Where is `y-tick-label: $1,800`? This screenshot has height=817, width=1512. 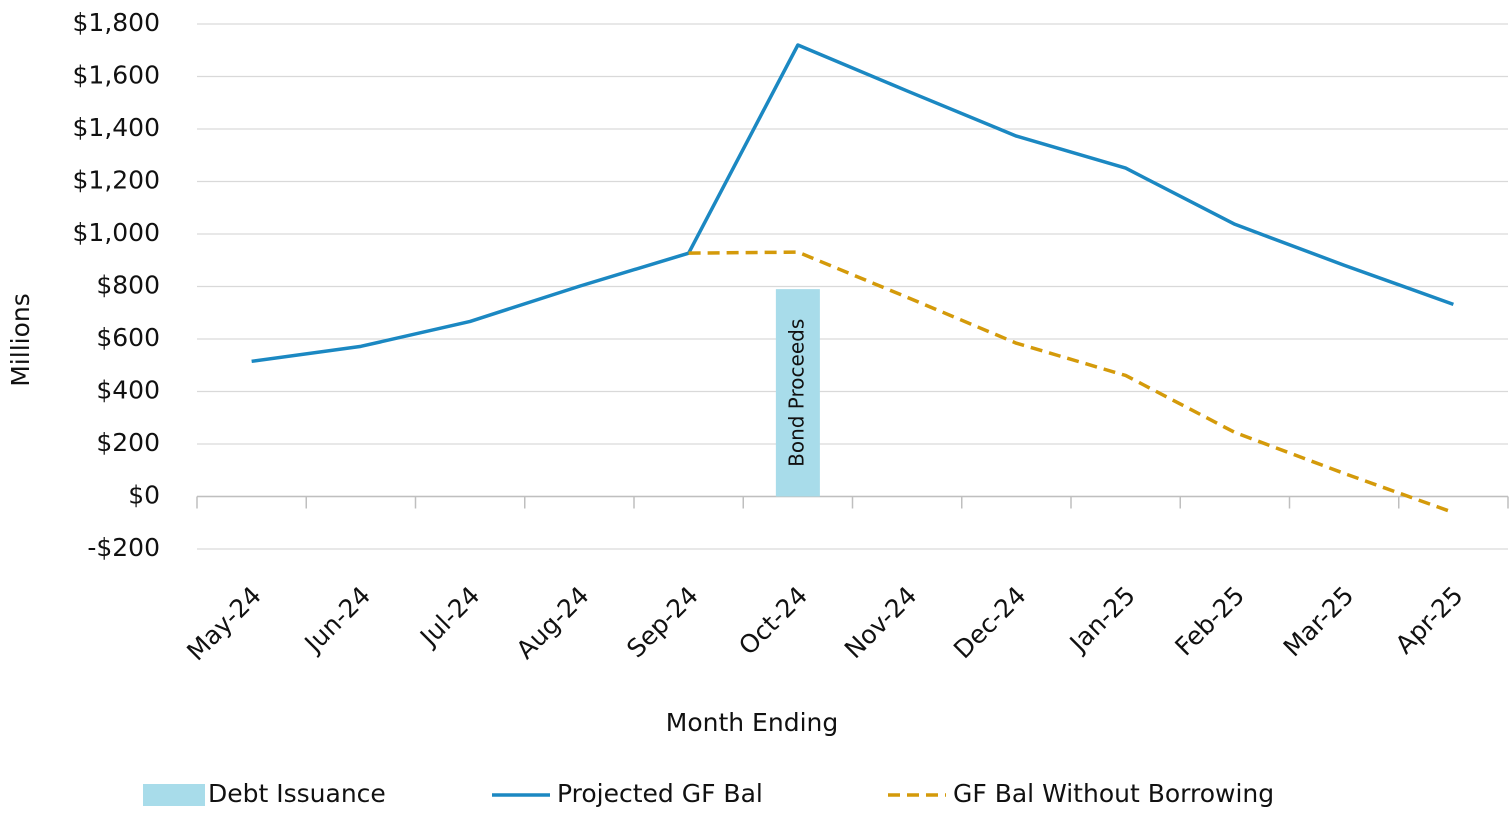 y-tick-label: $1,800 is located at coordinates (116, 22).